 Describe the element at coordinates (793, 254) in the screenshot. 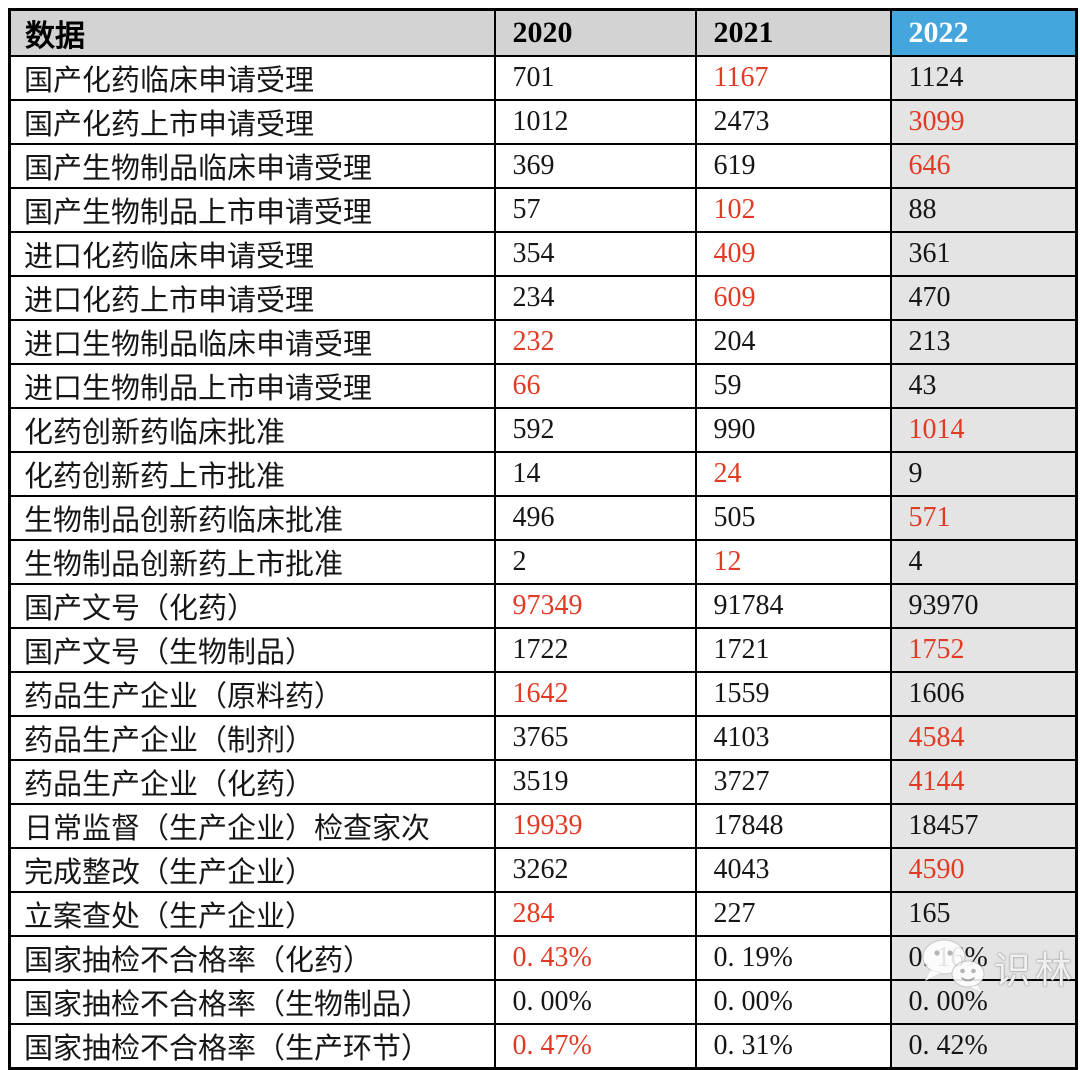

I see `cell-2021: 409` at that location.